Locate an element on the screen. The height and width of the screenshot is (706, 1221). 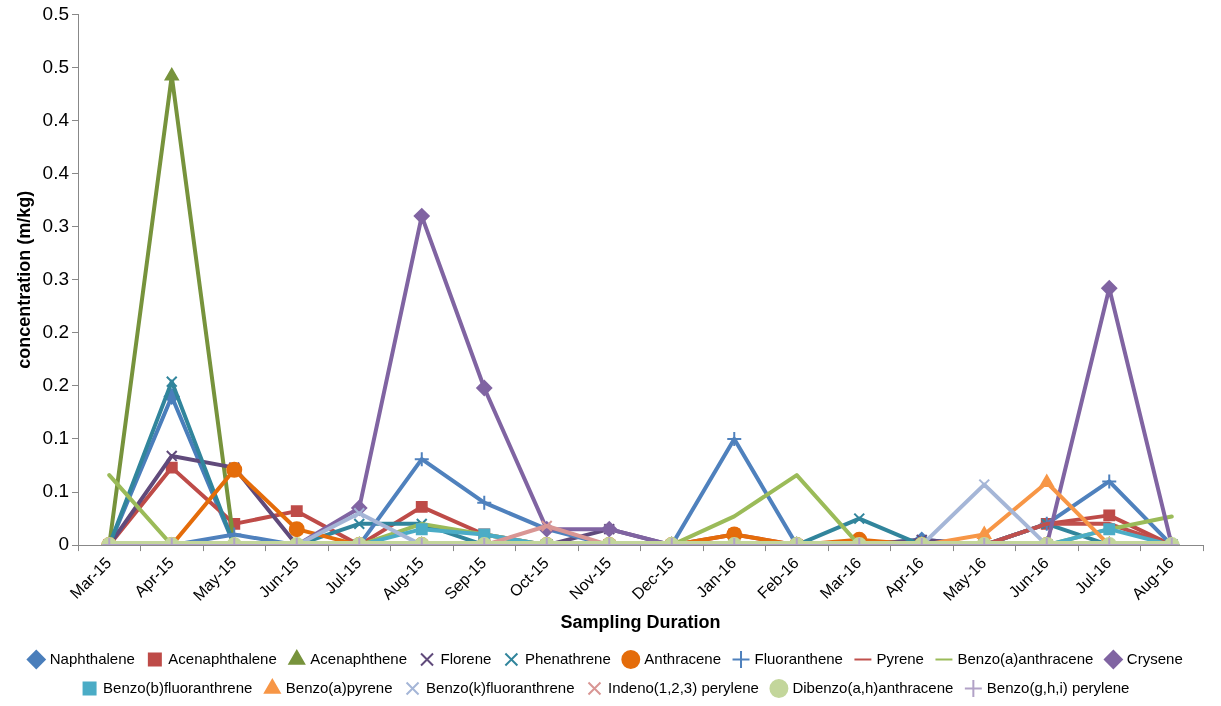
legend-label: Benzo(a)anthracene is located at coordinates (1025, 658).